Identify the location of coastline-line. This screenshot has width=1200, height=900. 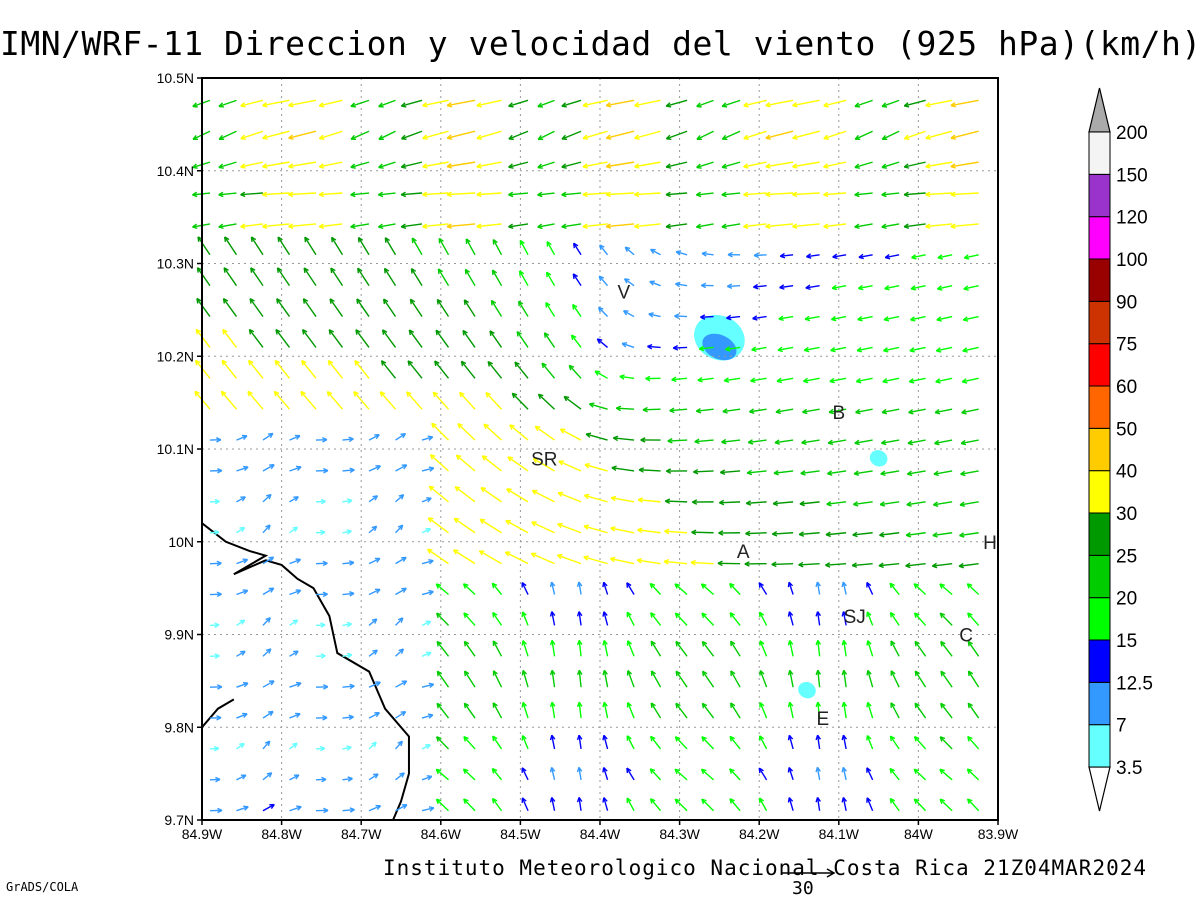
(305, 671).